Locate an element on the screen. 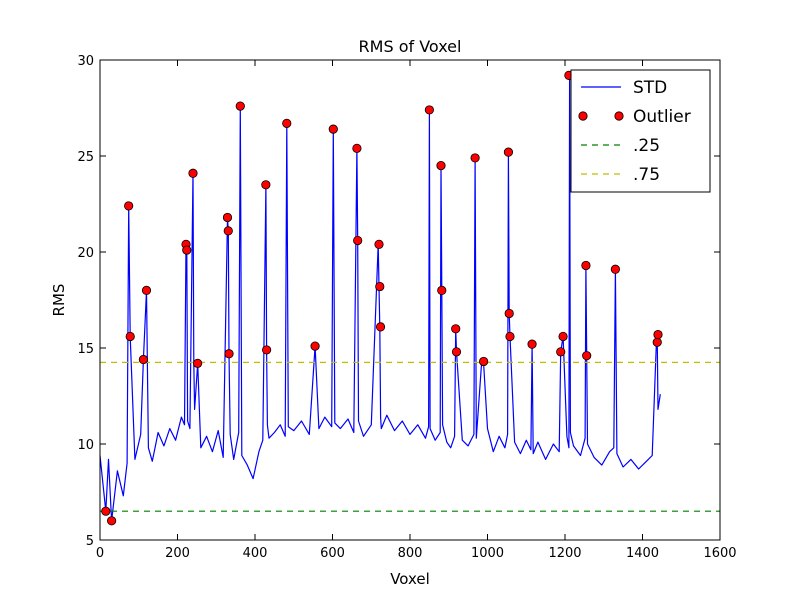 Image resolution: width=800 pixels, height=604 pixels. x-tick-label: 1400 is located at coordinates (642, 553).